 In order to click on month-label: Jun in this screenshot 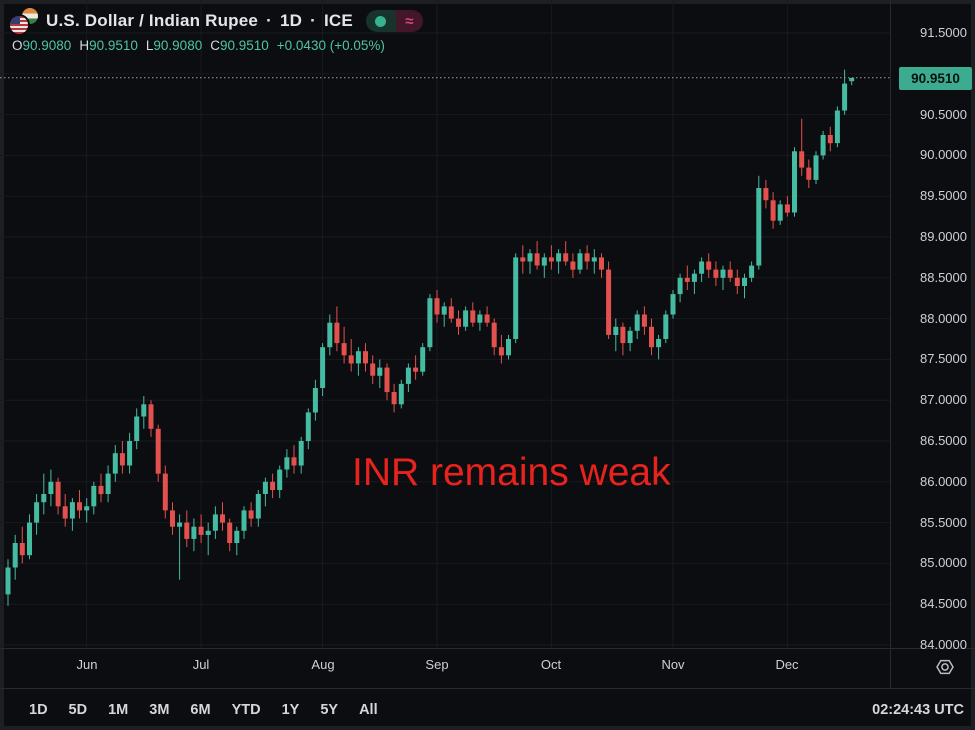, I will do `click(87, 664)`.